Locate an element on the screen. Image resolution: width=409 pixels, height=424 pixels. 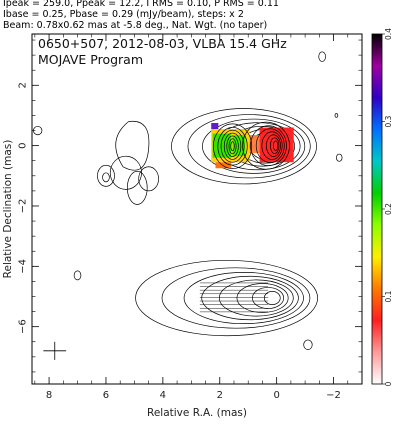
map-title: 0650+507, 2012-08-03, VLBA 15.4 GHz is located at coordinates (162, 43).